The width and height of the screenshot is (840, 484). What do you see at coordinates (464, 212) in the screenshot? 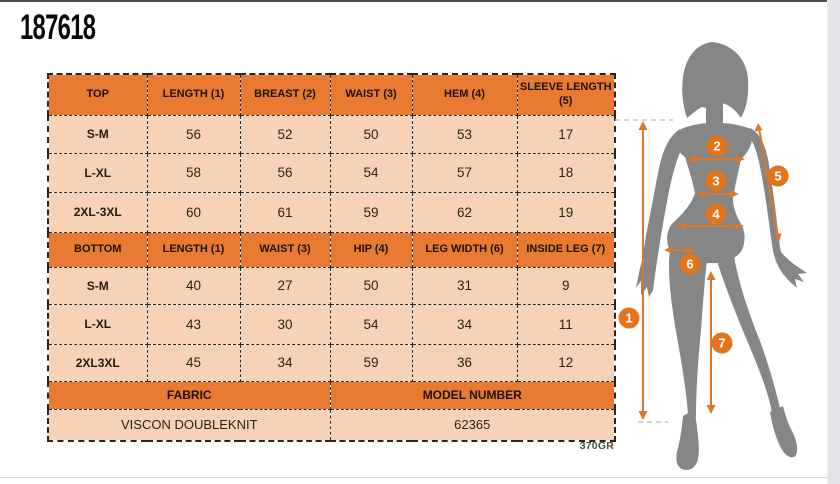
I see `value-cell: 62` at bounding box center [464, 212].